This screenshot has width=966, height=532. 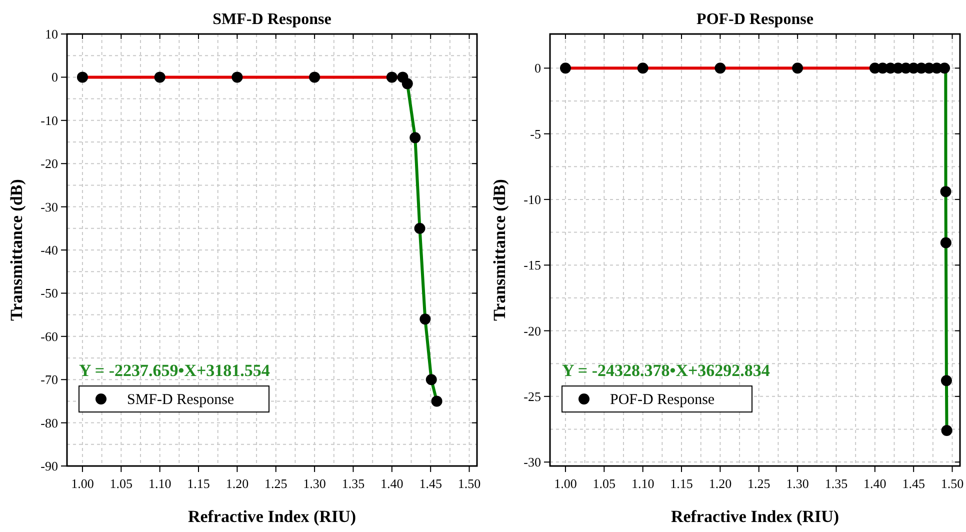 I want to click on y-tick-label: -50, so click(x=49, y=293).